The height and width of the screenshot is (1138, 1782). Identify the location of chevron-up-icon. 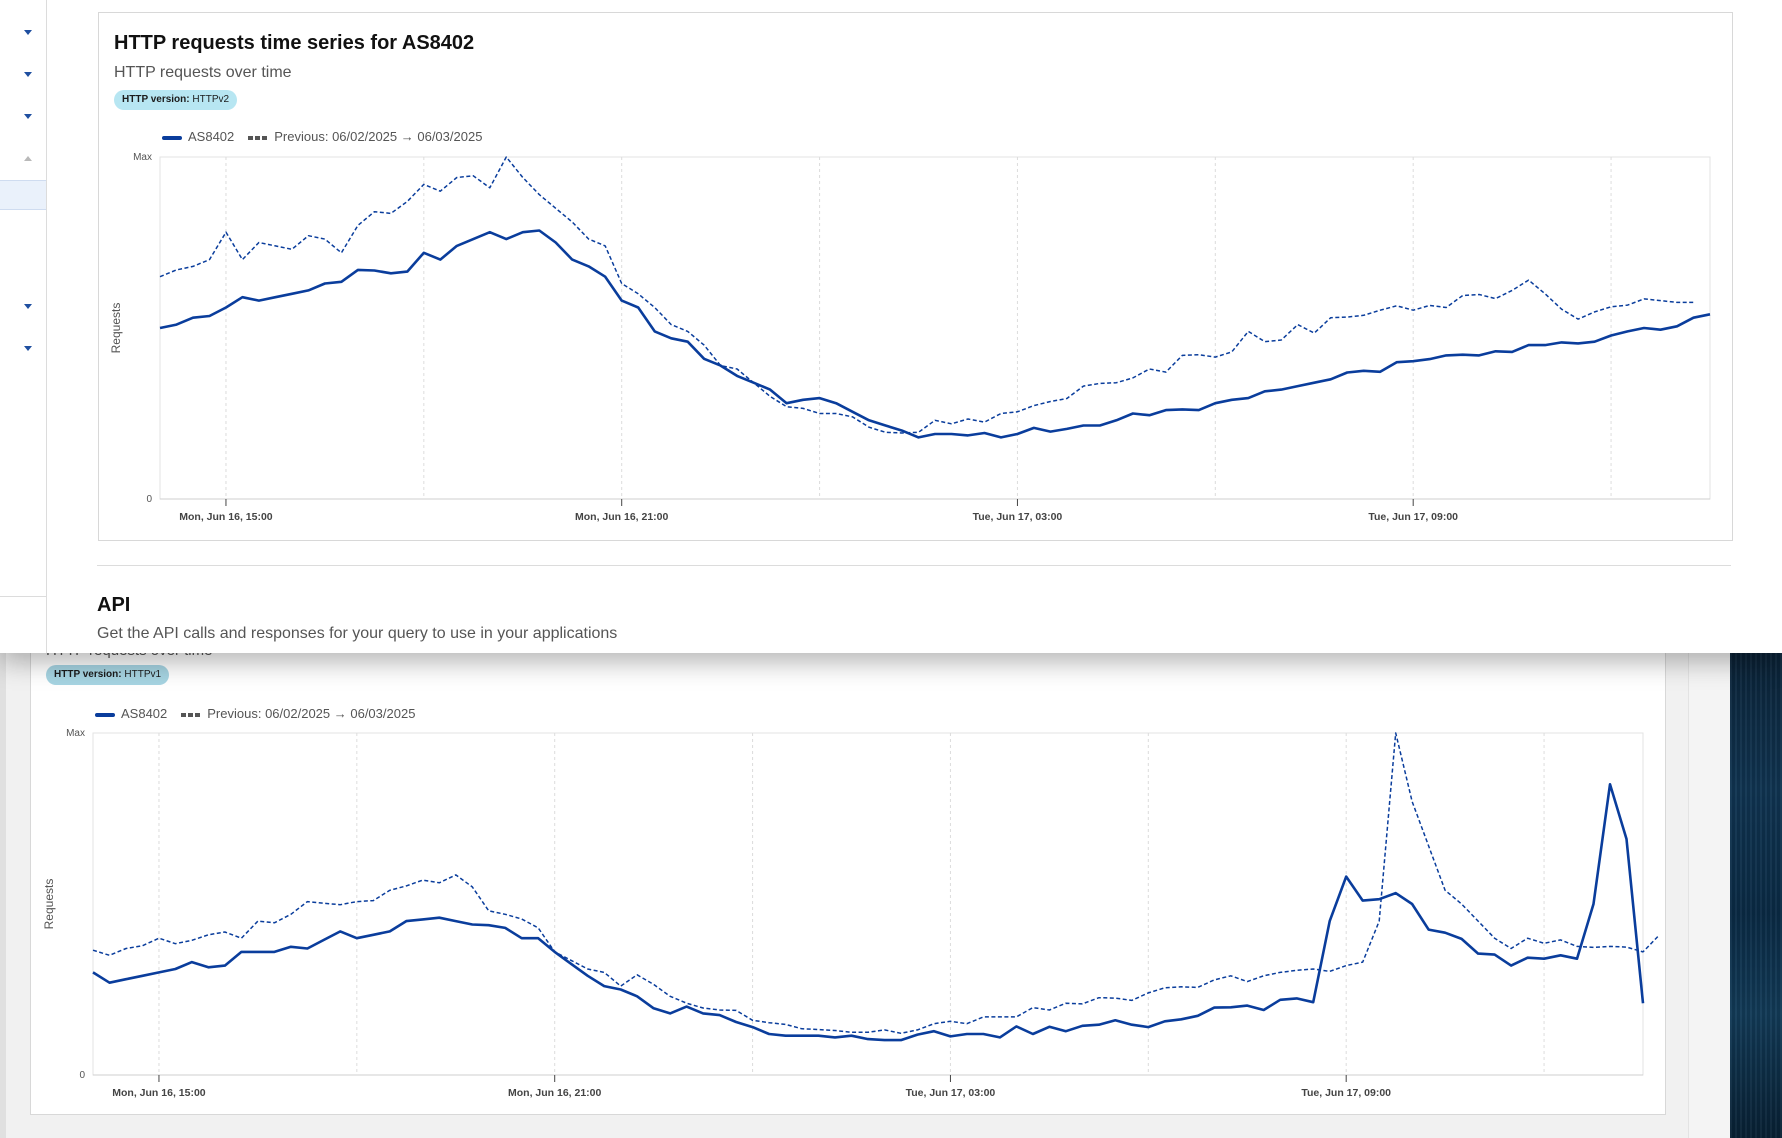
(28, 158).